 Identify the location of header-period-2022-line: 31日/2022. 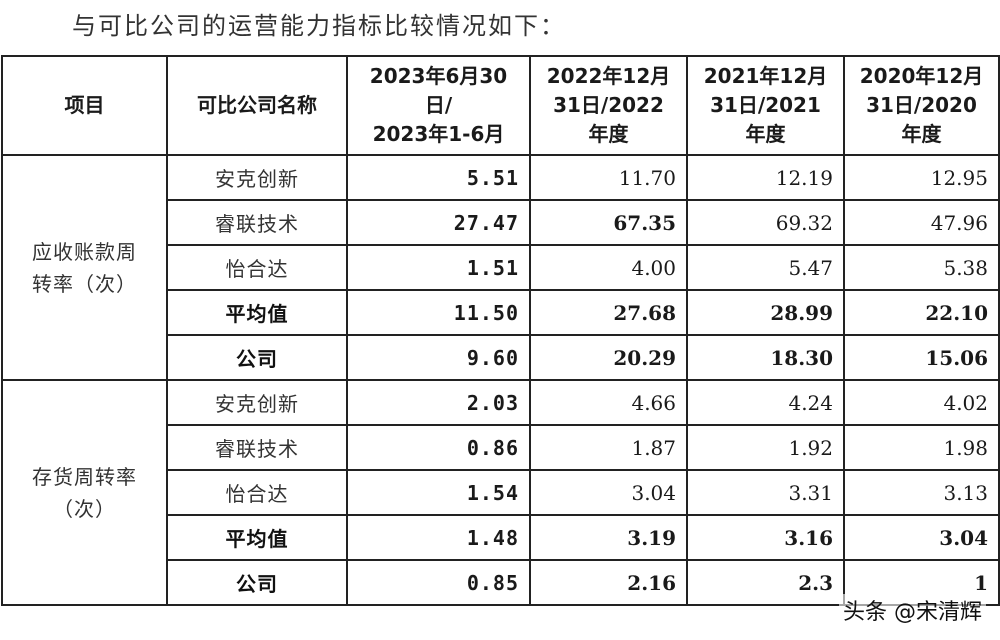
(608, 105).